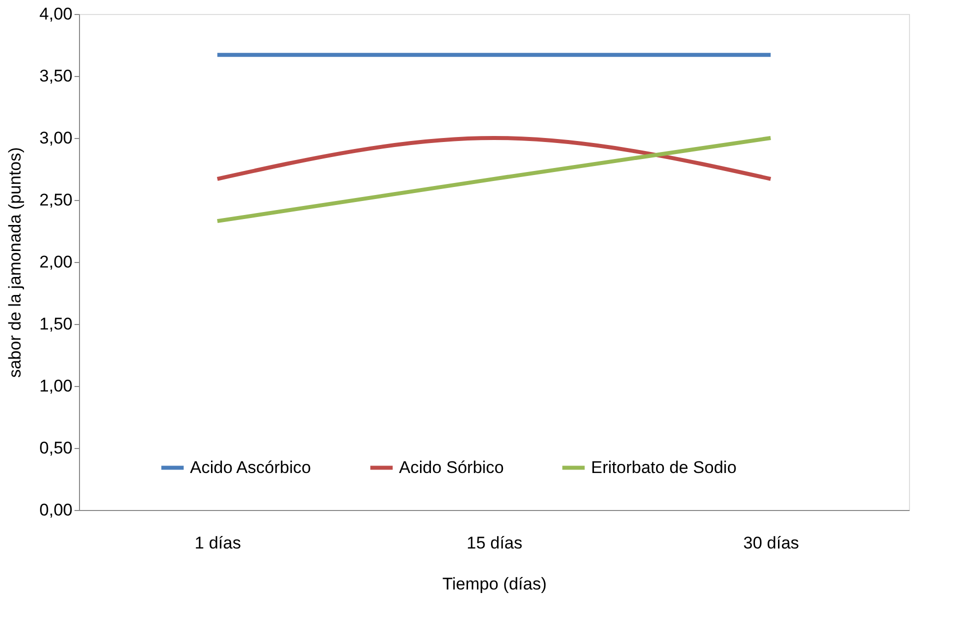  What do you see at coordinates (771, 543) in the screenshot?
I see `x-tick-label: 30 días` at bounding box center [771, 543].